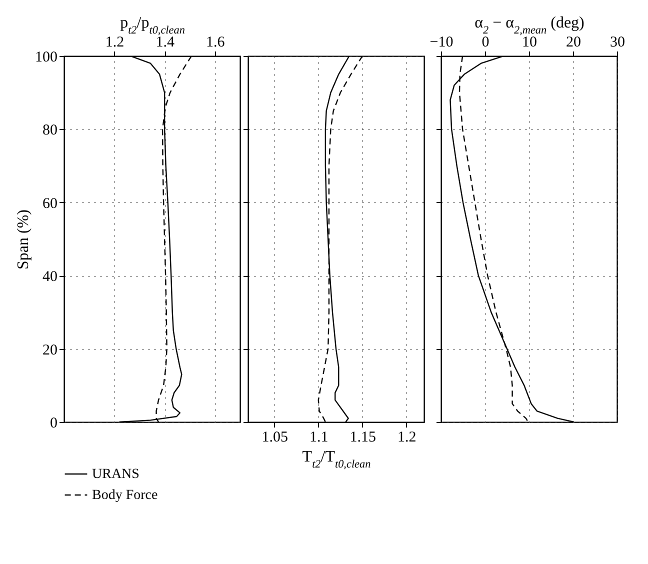 This screenshot has height=564, width=648. What do you see at coordinates (50, 204) in the screenshot?
I see `y-tick-label: 60` at bounding box center [50, 204].